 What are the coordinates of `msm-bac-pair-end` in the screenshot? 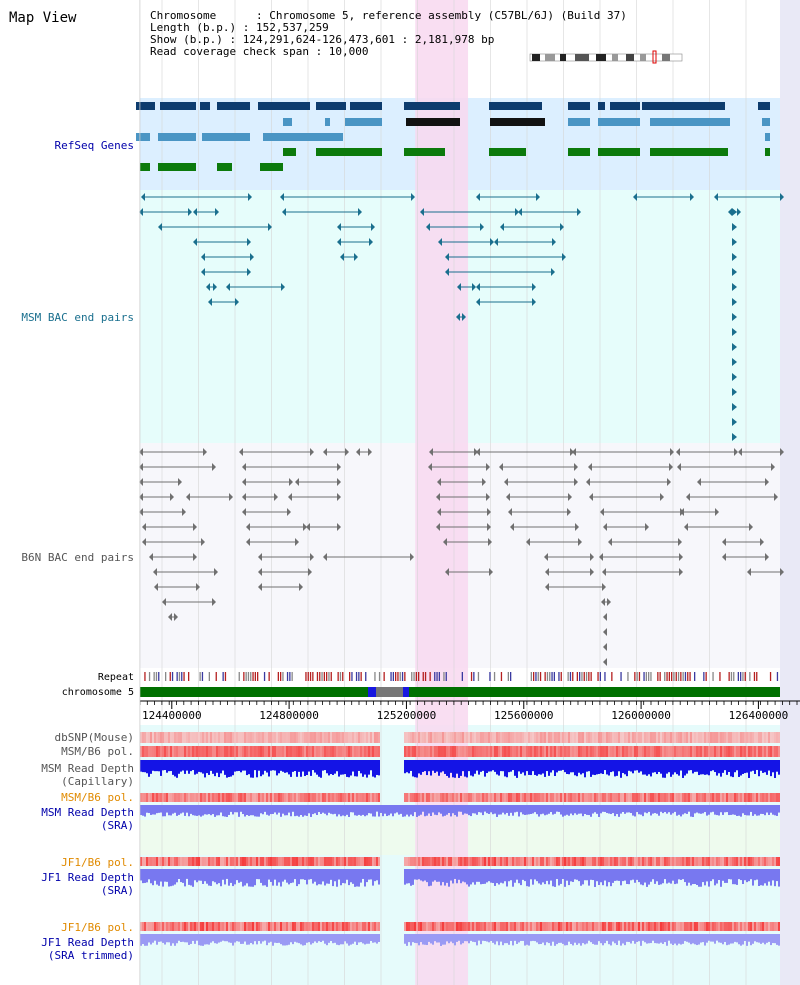 It's located at (283, 287).